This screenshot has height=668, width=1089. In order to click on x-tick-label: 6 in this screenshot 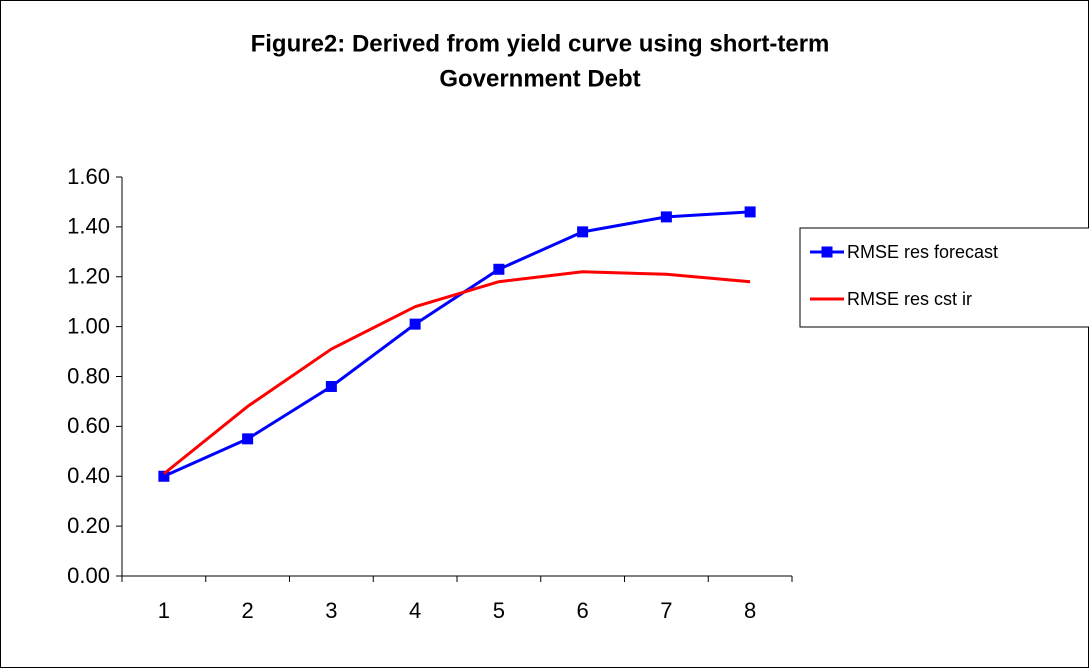, I will do `click(583, 610)`.